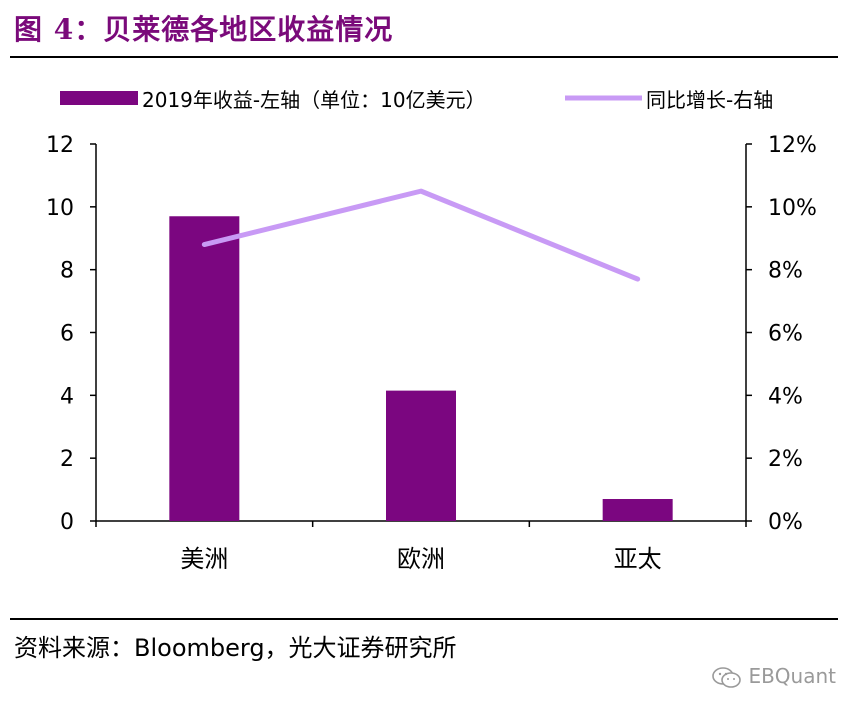 The height and width of the screenshot is (716, 862). What do you see at coordinates (637, 510) in the screenshot?
I see `bar-亚太` at bounding box center [637, 510].